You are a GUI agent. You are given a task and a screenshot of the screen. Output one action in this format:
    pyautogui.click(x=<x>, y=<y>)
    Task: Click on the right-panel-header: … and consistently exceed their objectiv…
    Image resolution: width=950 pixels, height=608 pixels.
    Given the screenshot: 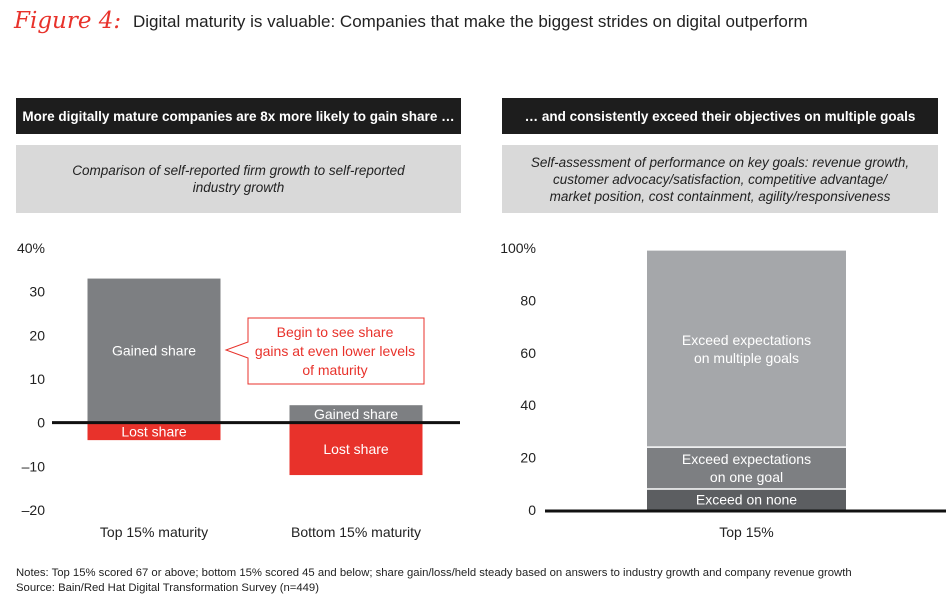 What is the action you would take?
    pyautogui.click(x=720, y=116)
    